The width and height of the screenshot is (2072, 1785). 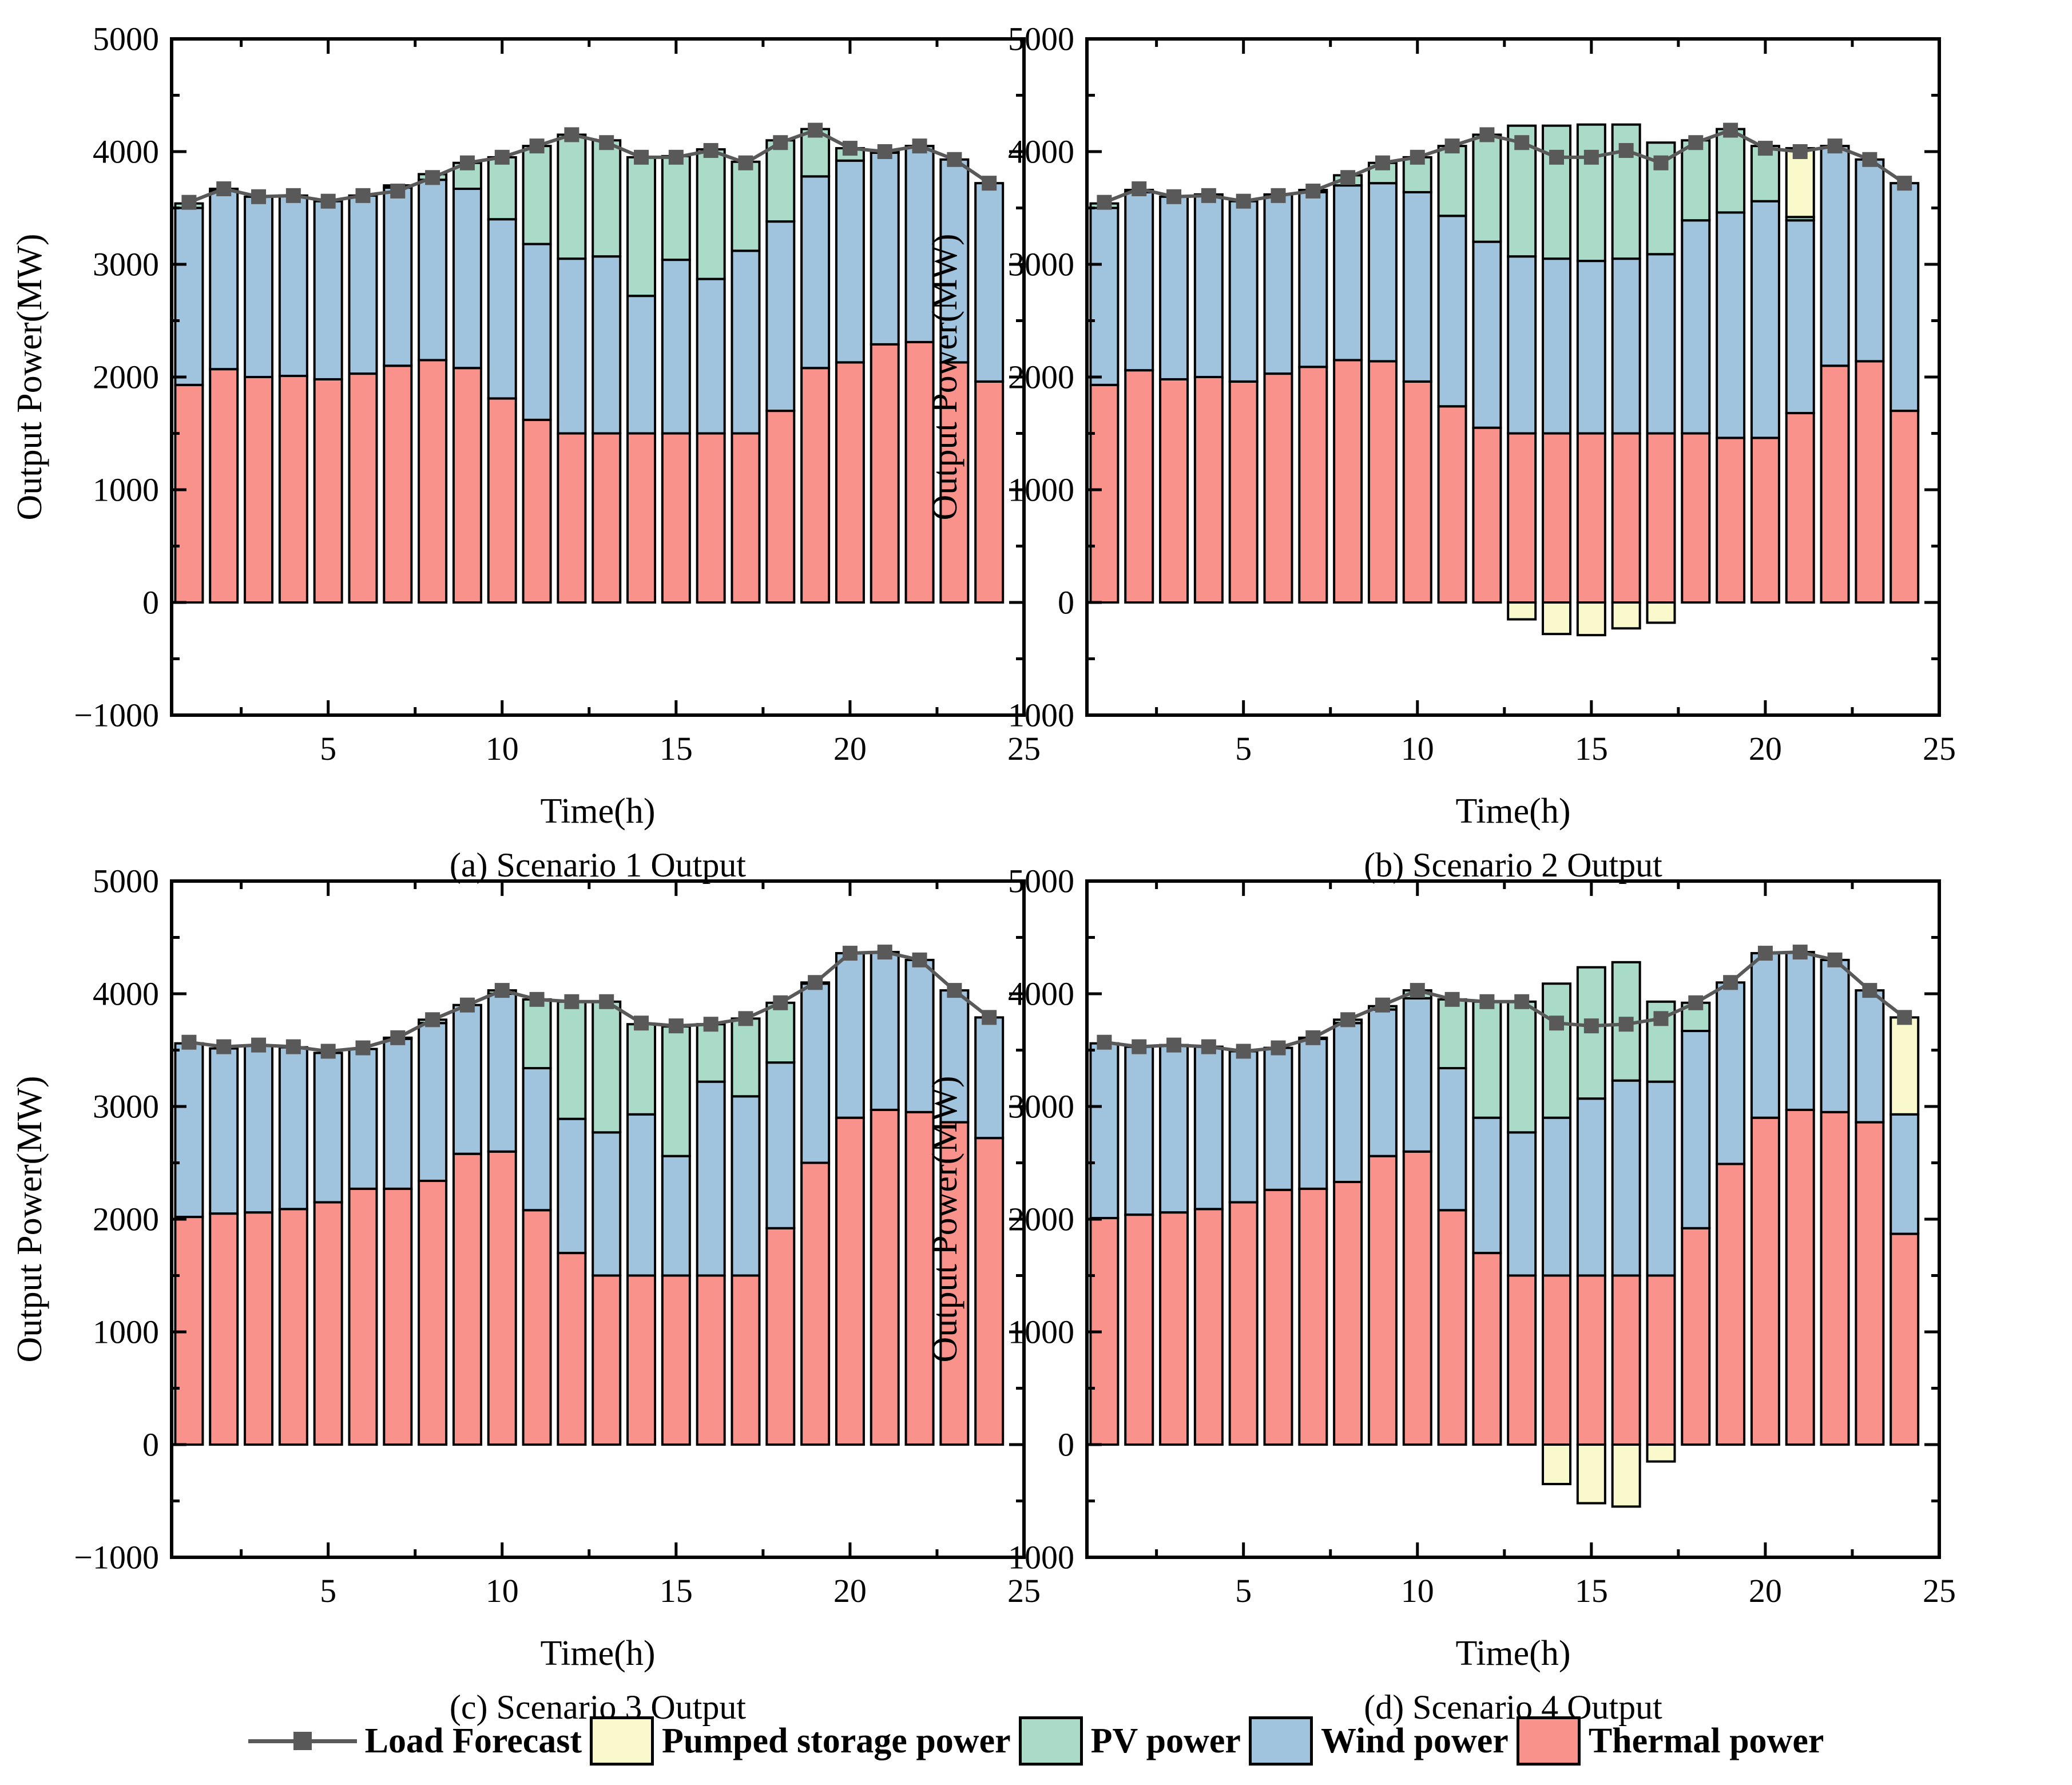 I want to click on y-tick-label: 2000, so click(x=126, y=377).